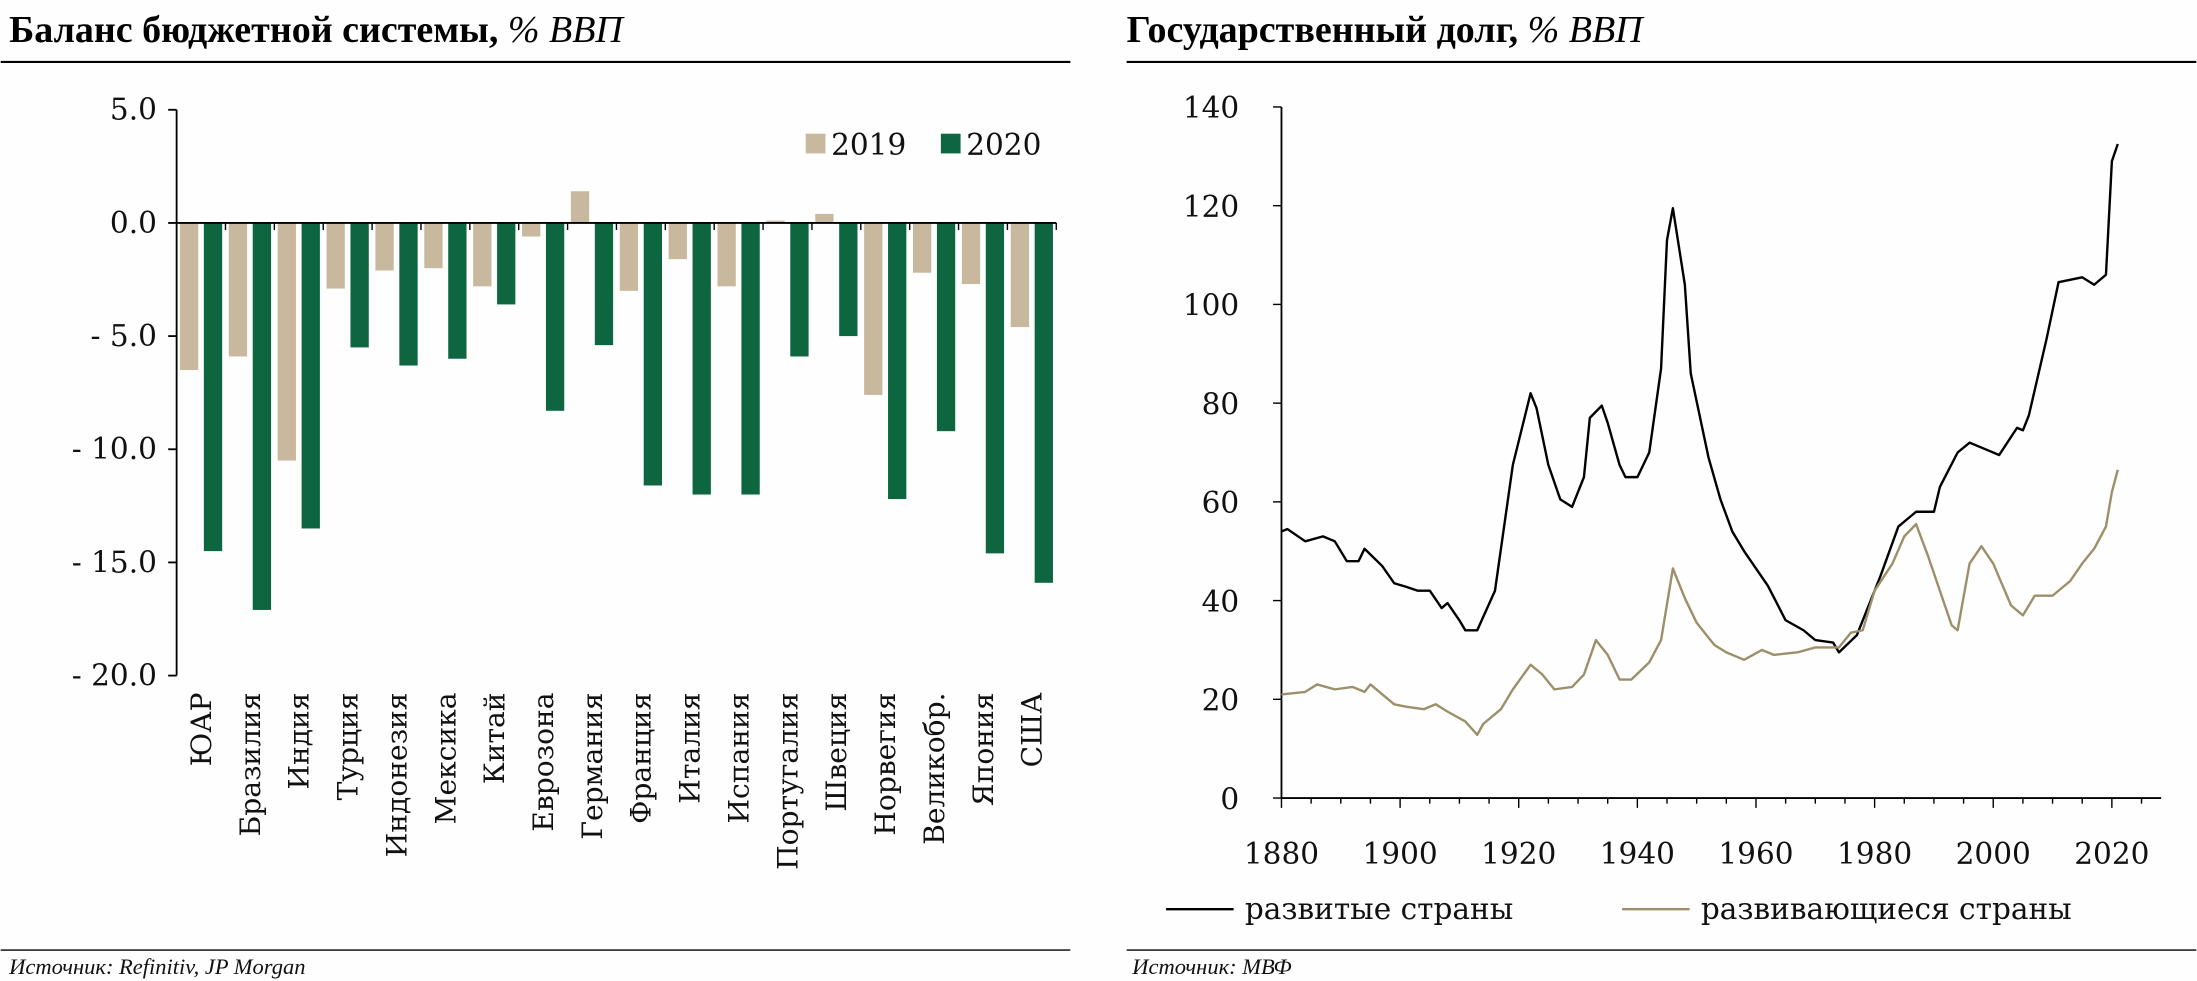 The image size is (2197, 981). What do you see at coordinates (457, 290) in the screenshot?
I see `bar-2020-Мексика` at bounding box center [457, 290].